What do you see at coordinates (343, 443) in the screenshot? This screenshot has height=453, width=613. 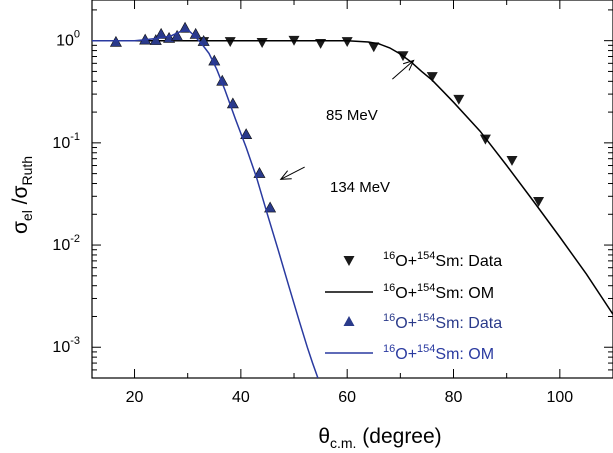 I see `x-axis-label-sub: c.m.` at bounding box center [343, 443].